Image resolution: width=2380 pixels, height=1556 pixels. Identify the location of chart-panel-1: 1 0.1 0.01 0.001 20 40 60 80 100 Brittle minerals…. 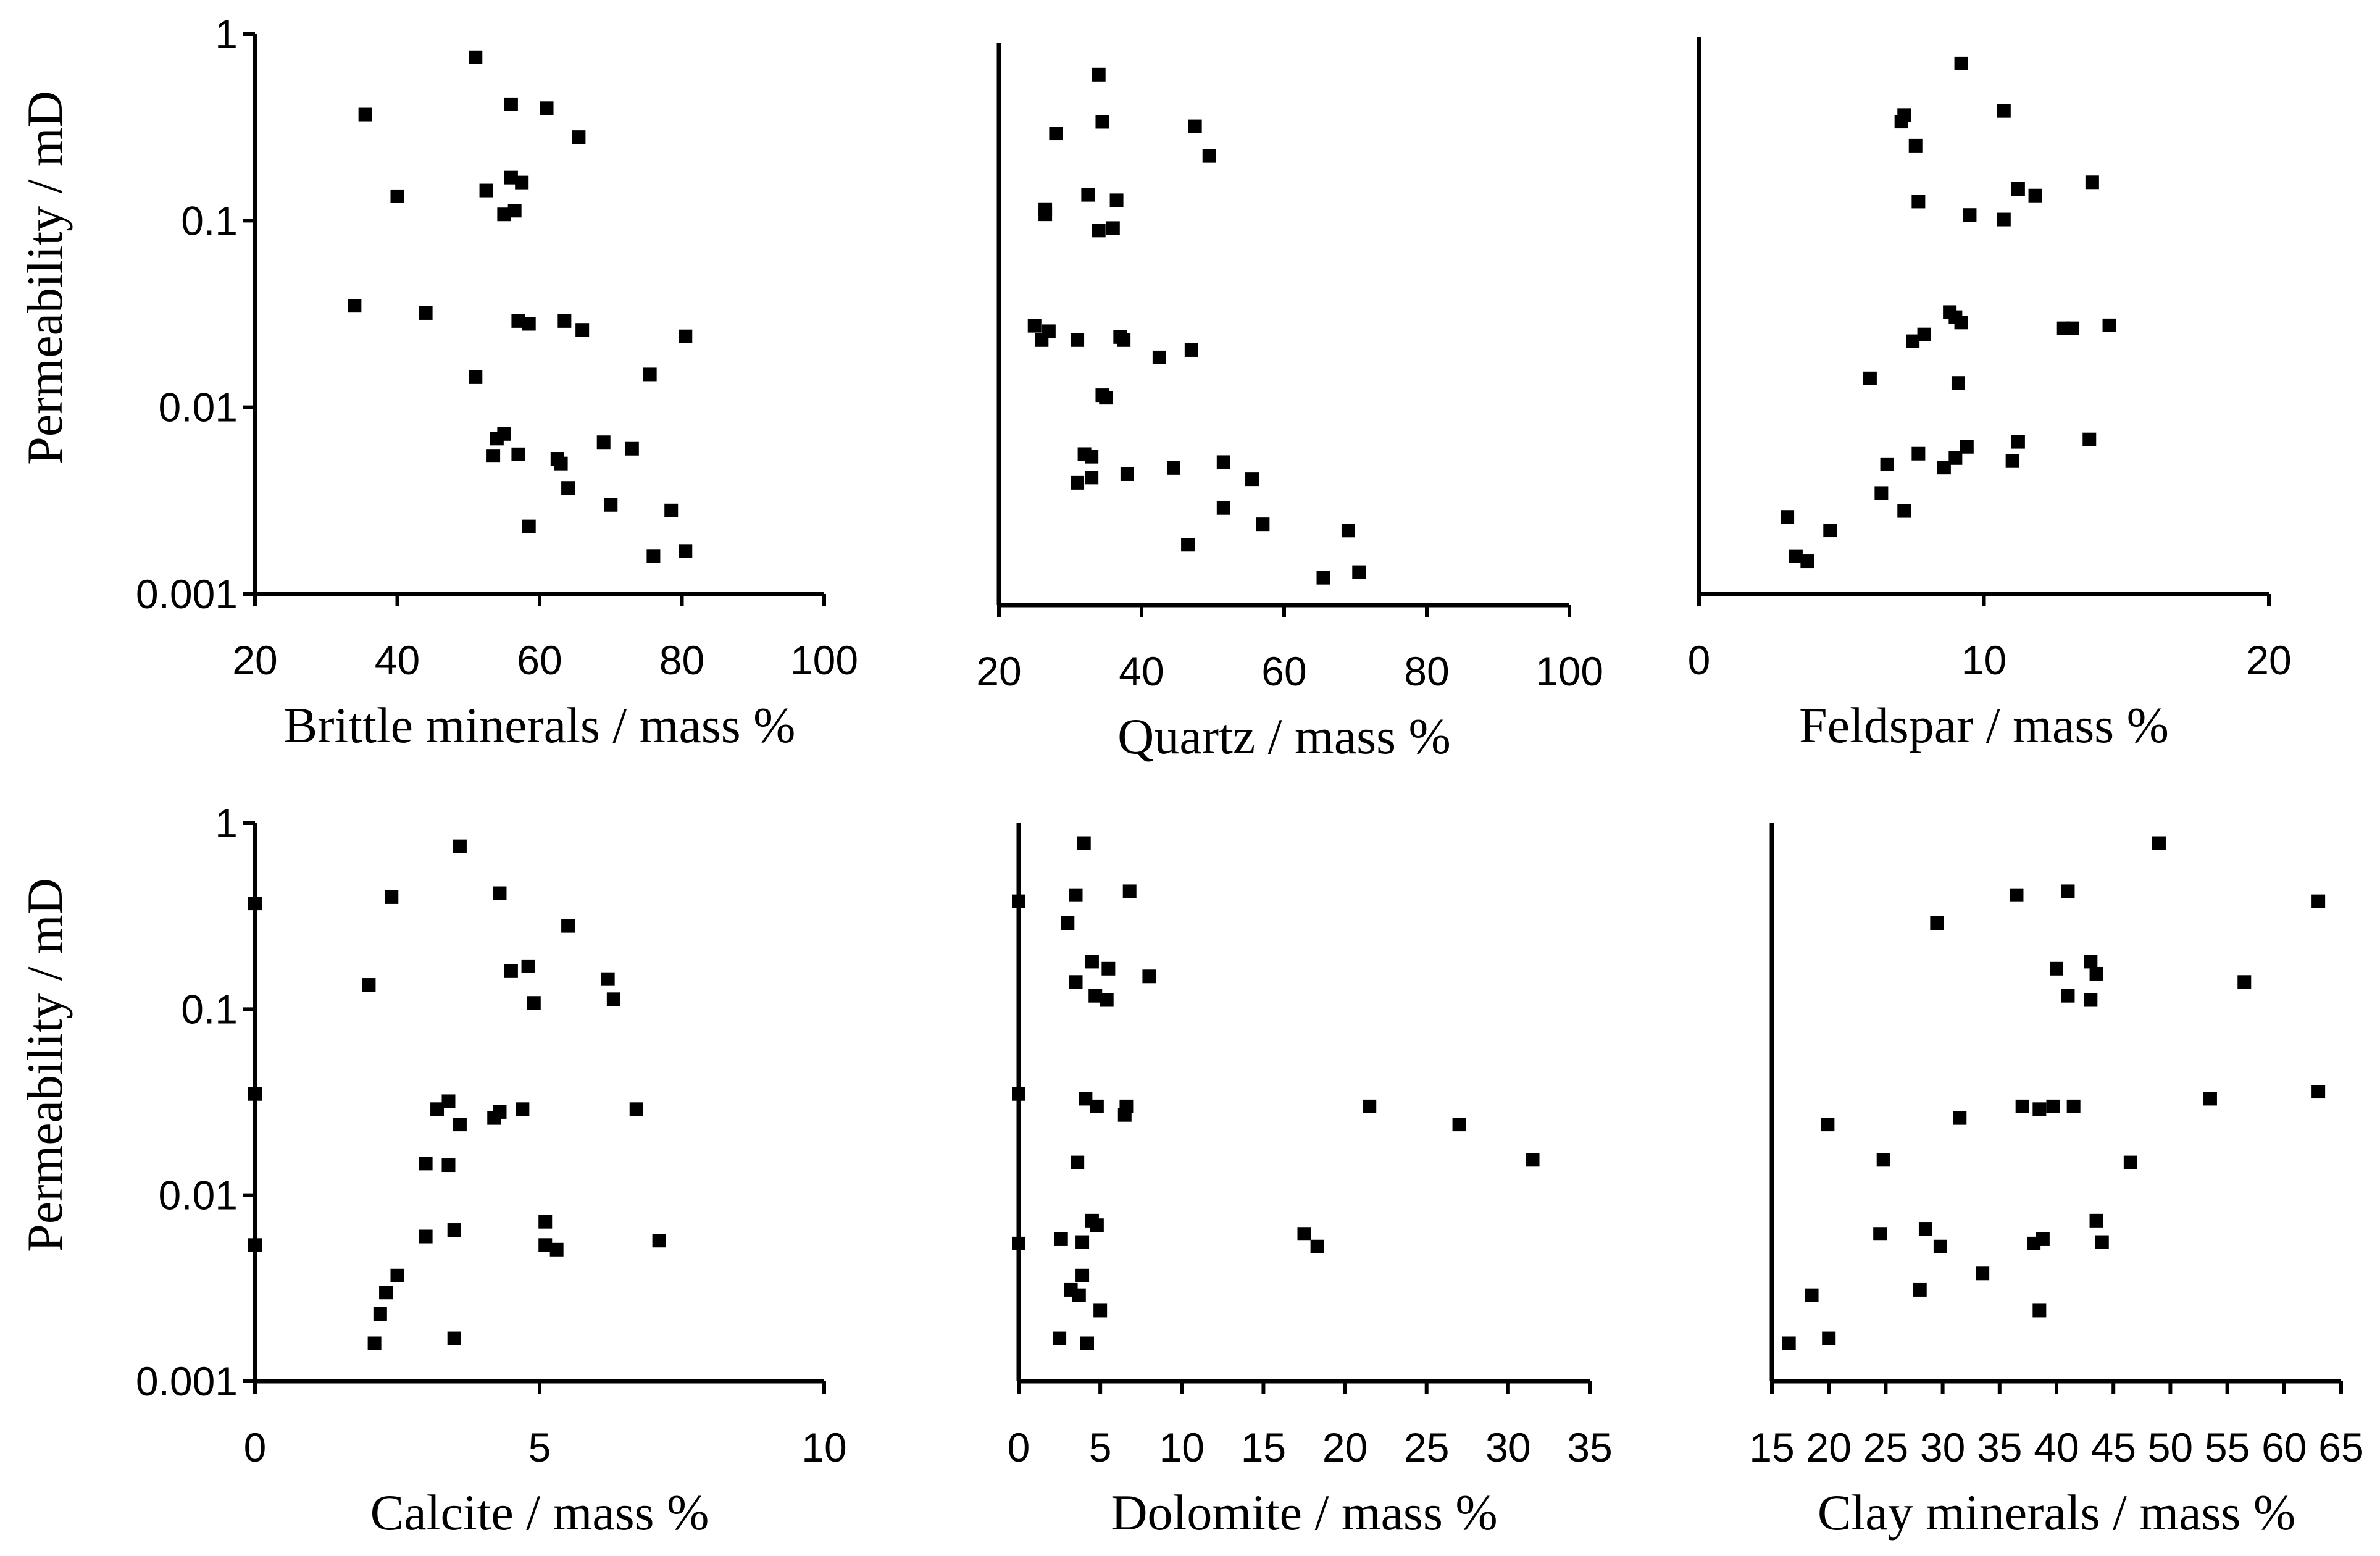
(497, 382).